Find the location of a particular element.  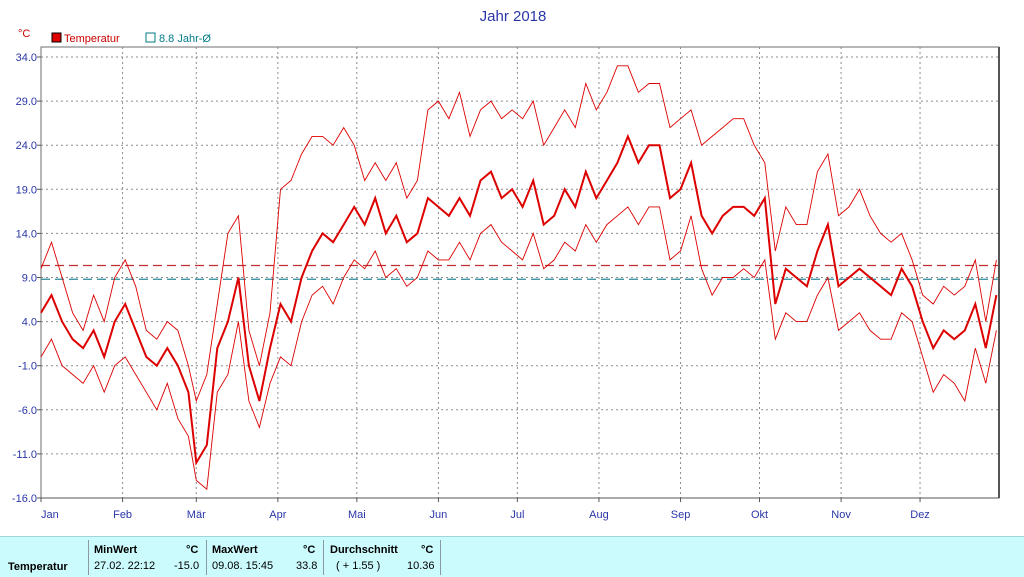

legend-label-jahr-mean: 8.8 Jahr-Ø is located at coordinates (185, 39).